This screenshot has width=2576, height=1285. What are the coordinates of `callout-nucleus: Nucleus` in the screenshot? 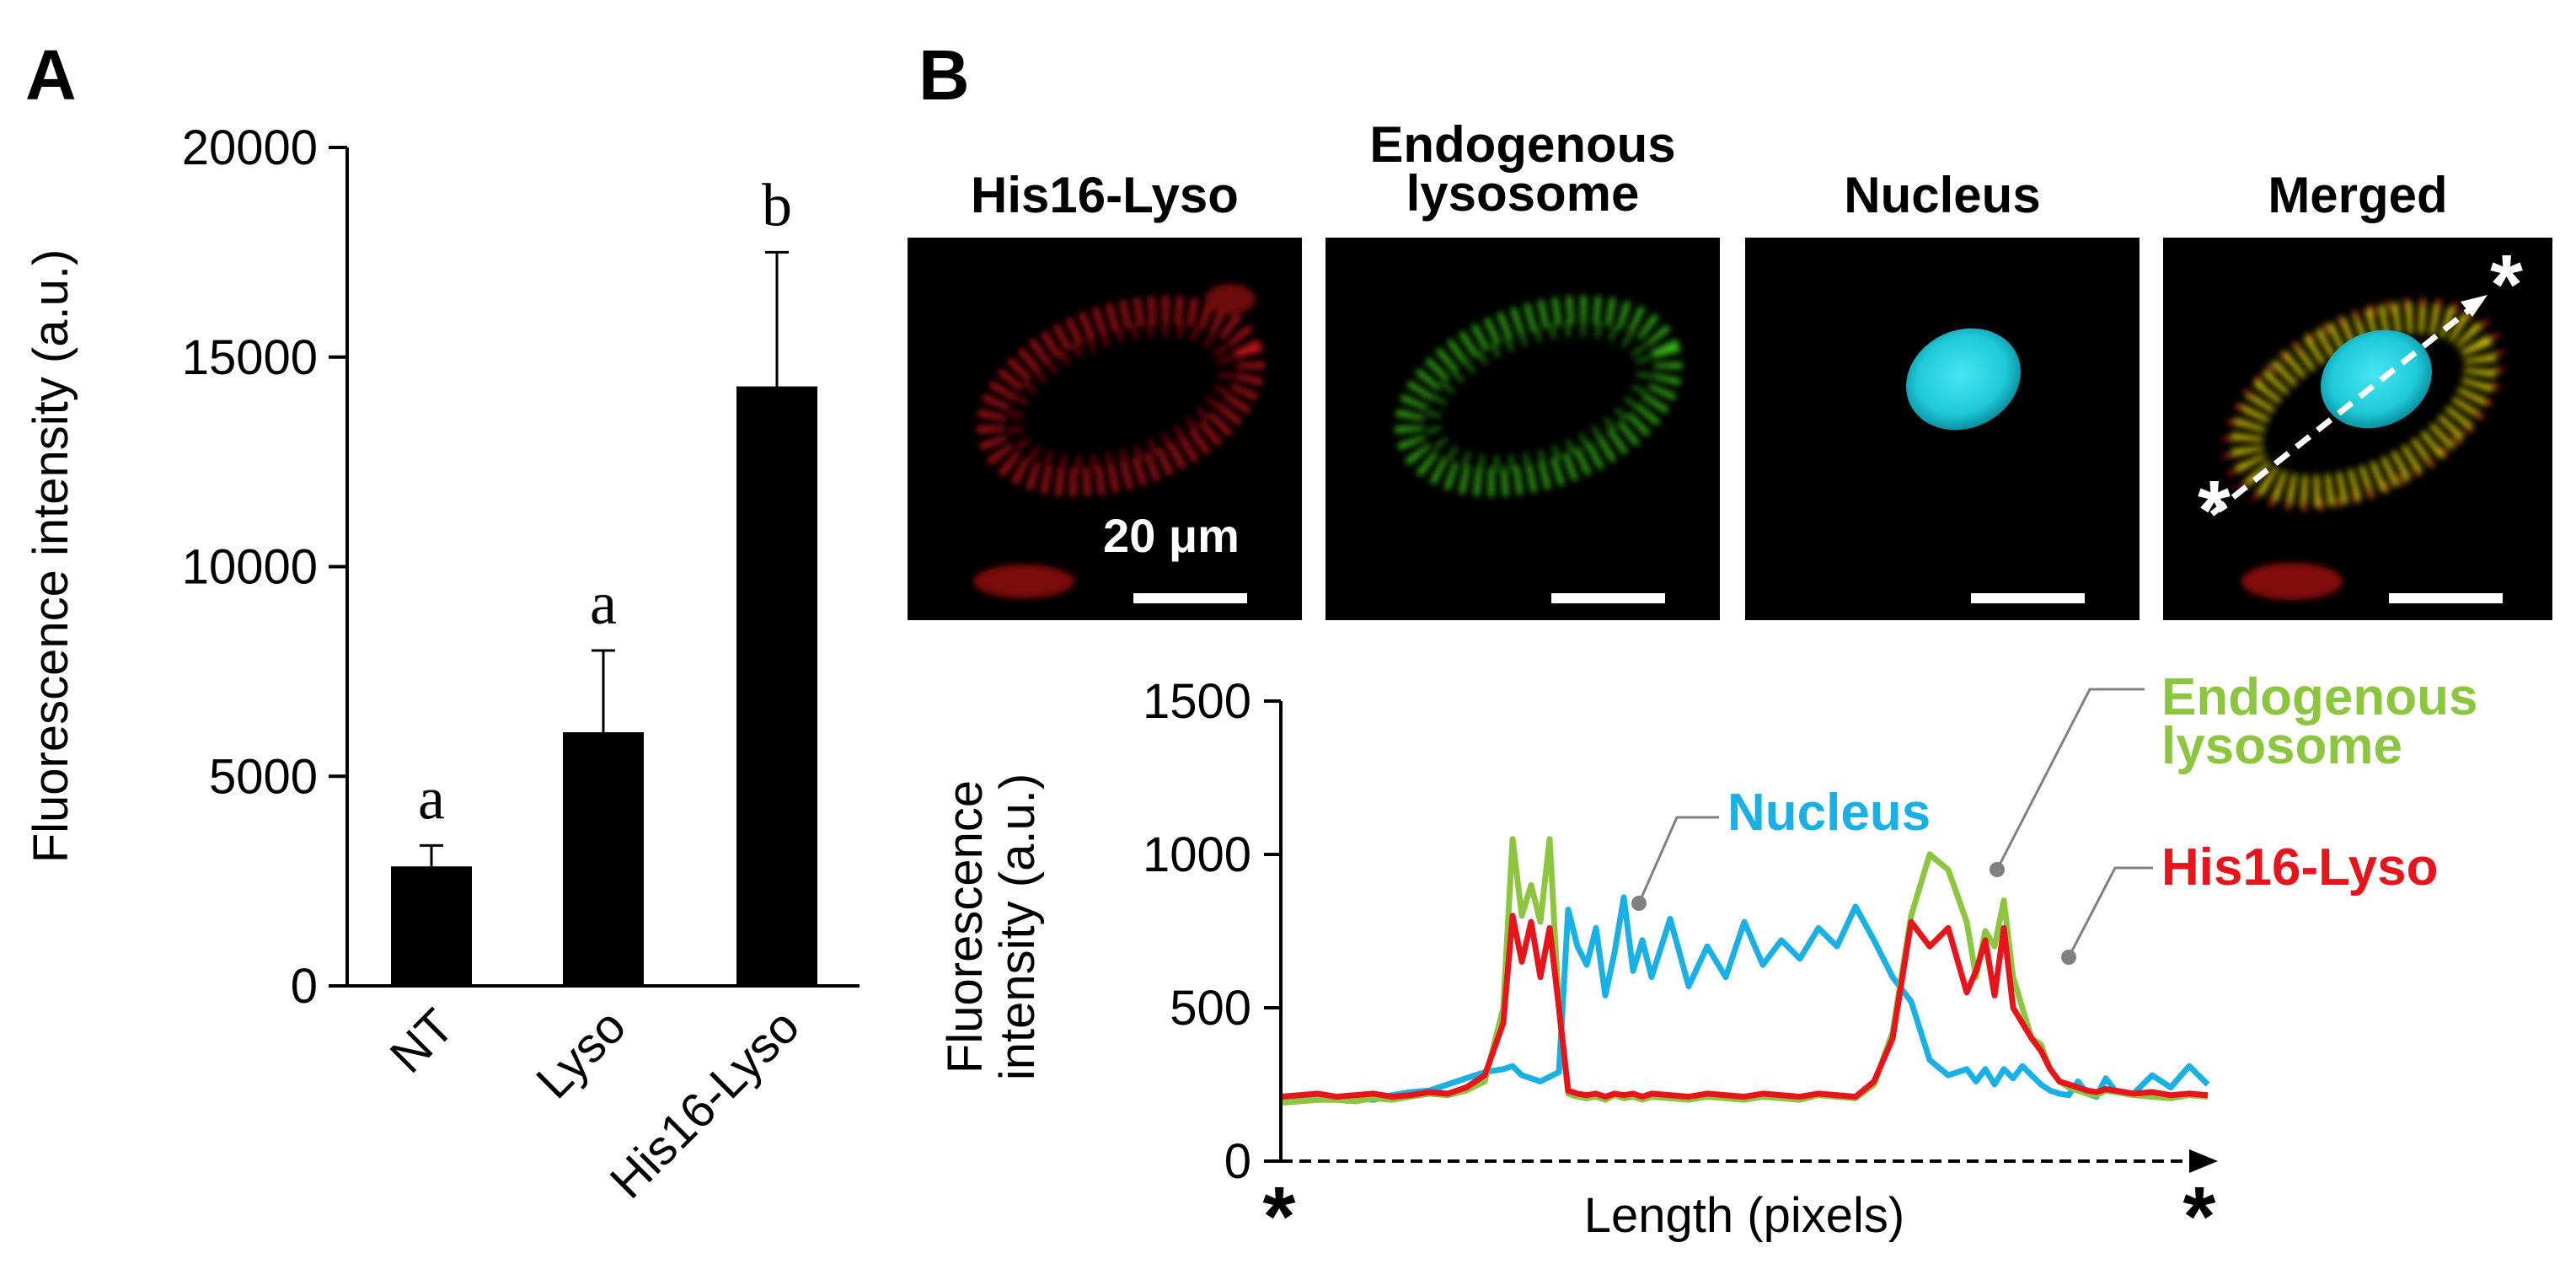 It's located at (1829, 813).